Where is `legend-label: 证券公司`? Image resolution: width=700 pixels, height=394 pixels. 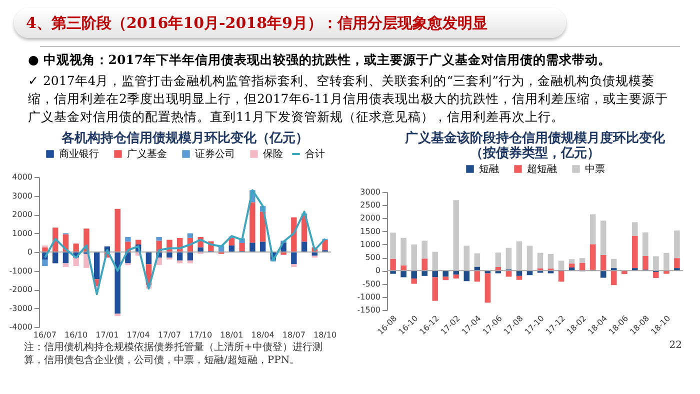 legend-label: 证券公司 is located at coordinates (215, 154).